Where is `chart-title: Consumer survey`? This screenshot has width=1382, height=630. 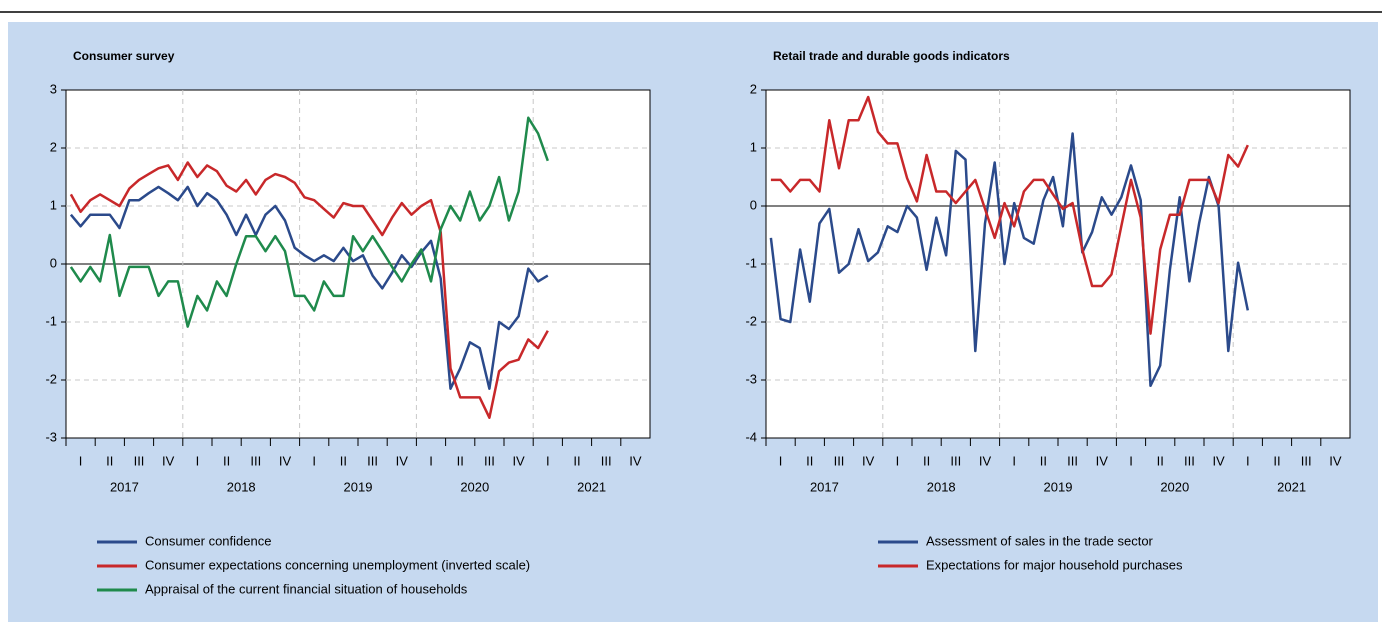 chart-title: Consumer survey is located at coordinates (124, 56).